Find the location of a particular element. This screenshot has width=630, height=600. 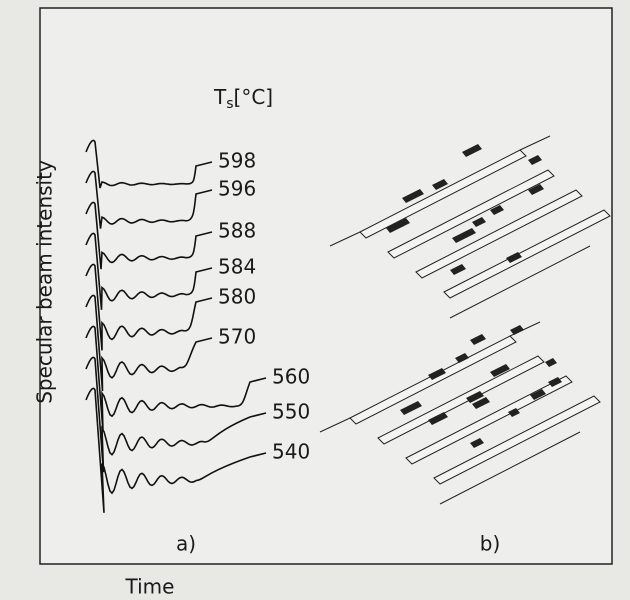

curve-label: 540 is located at coordinates (291, 452).